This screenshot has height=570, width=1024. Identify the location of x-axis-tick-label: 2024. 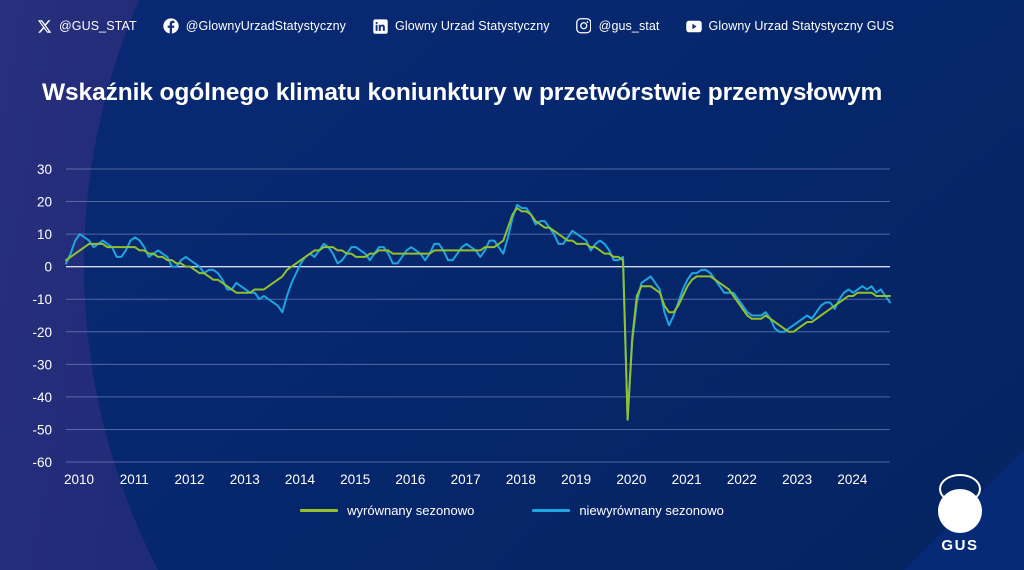
(852, 479).